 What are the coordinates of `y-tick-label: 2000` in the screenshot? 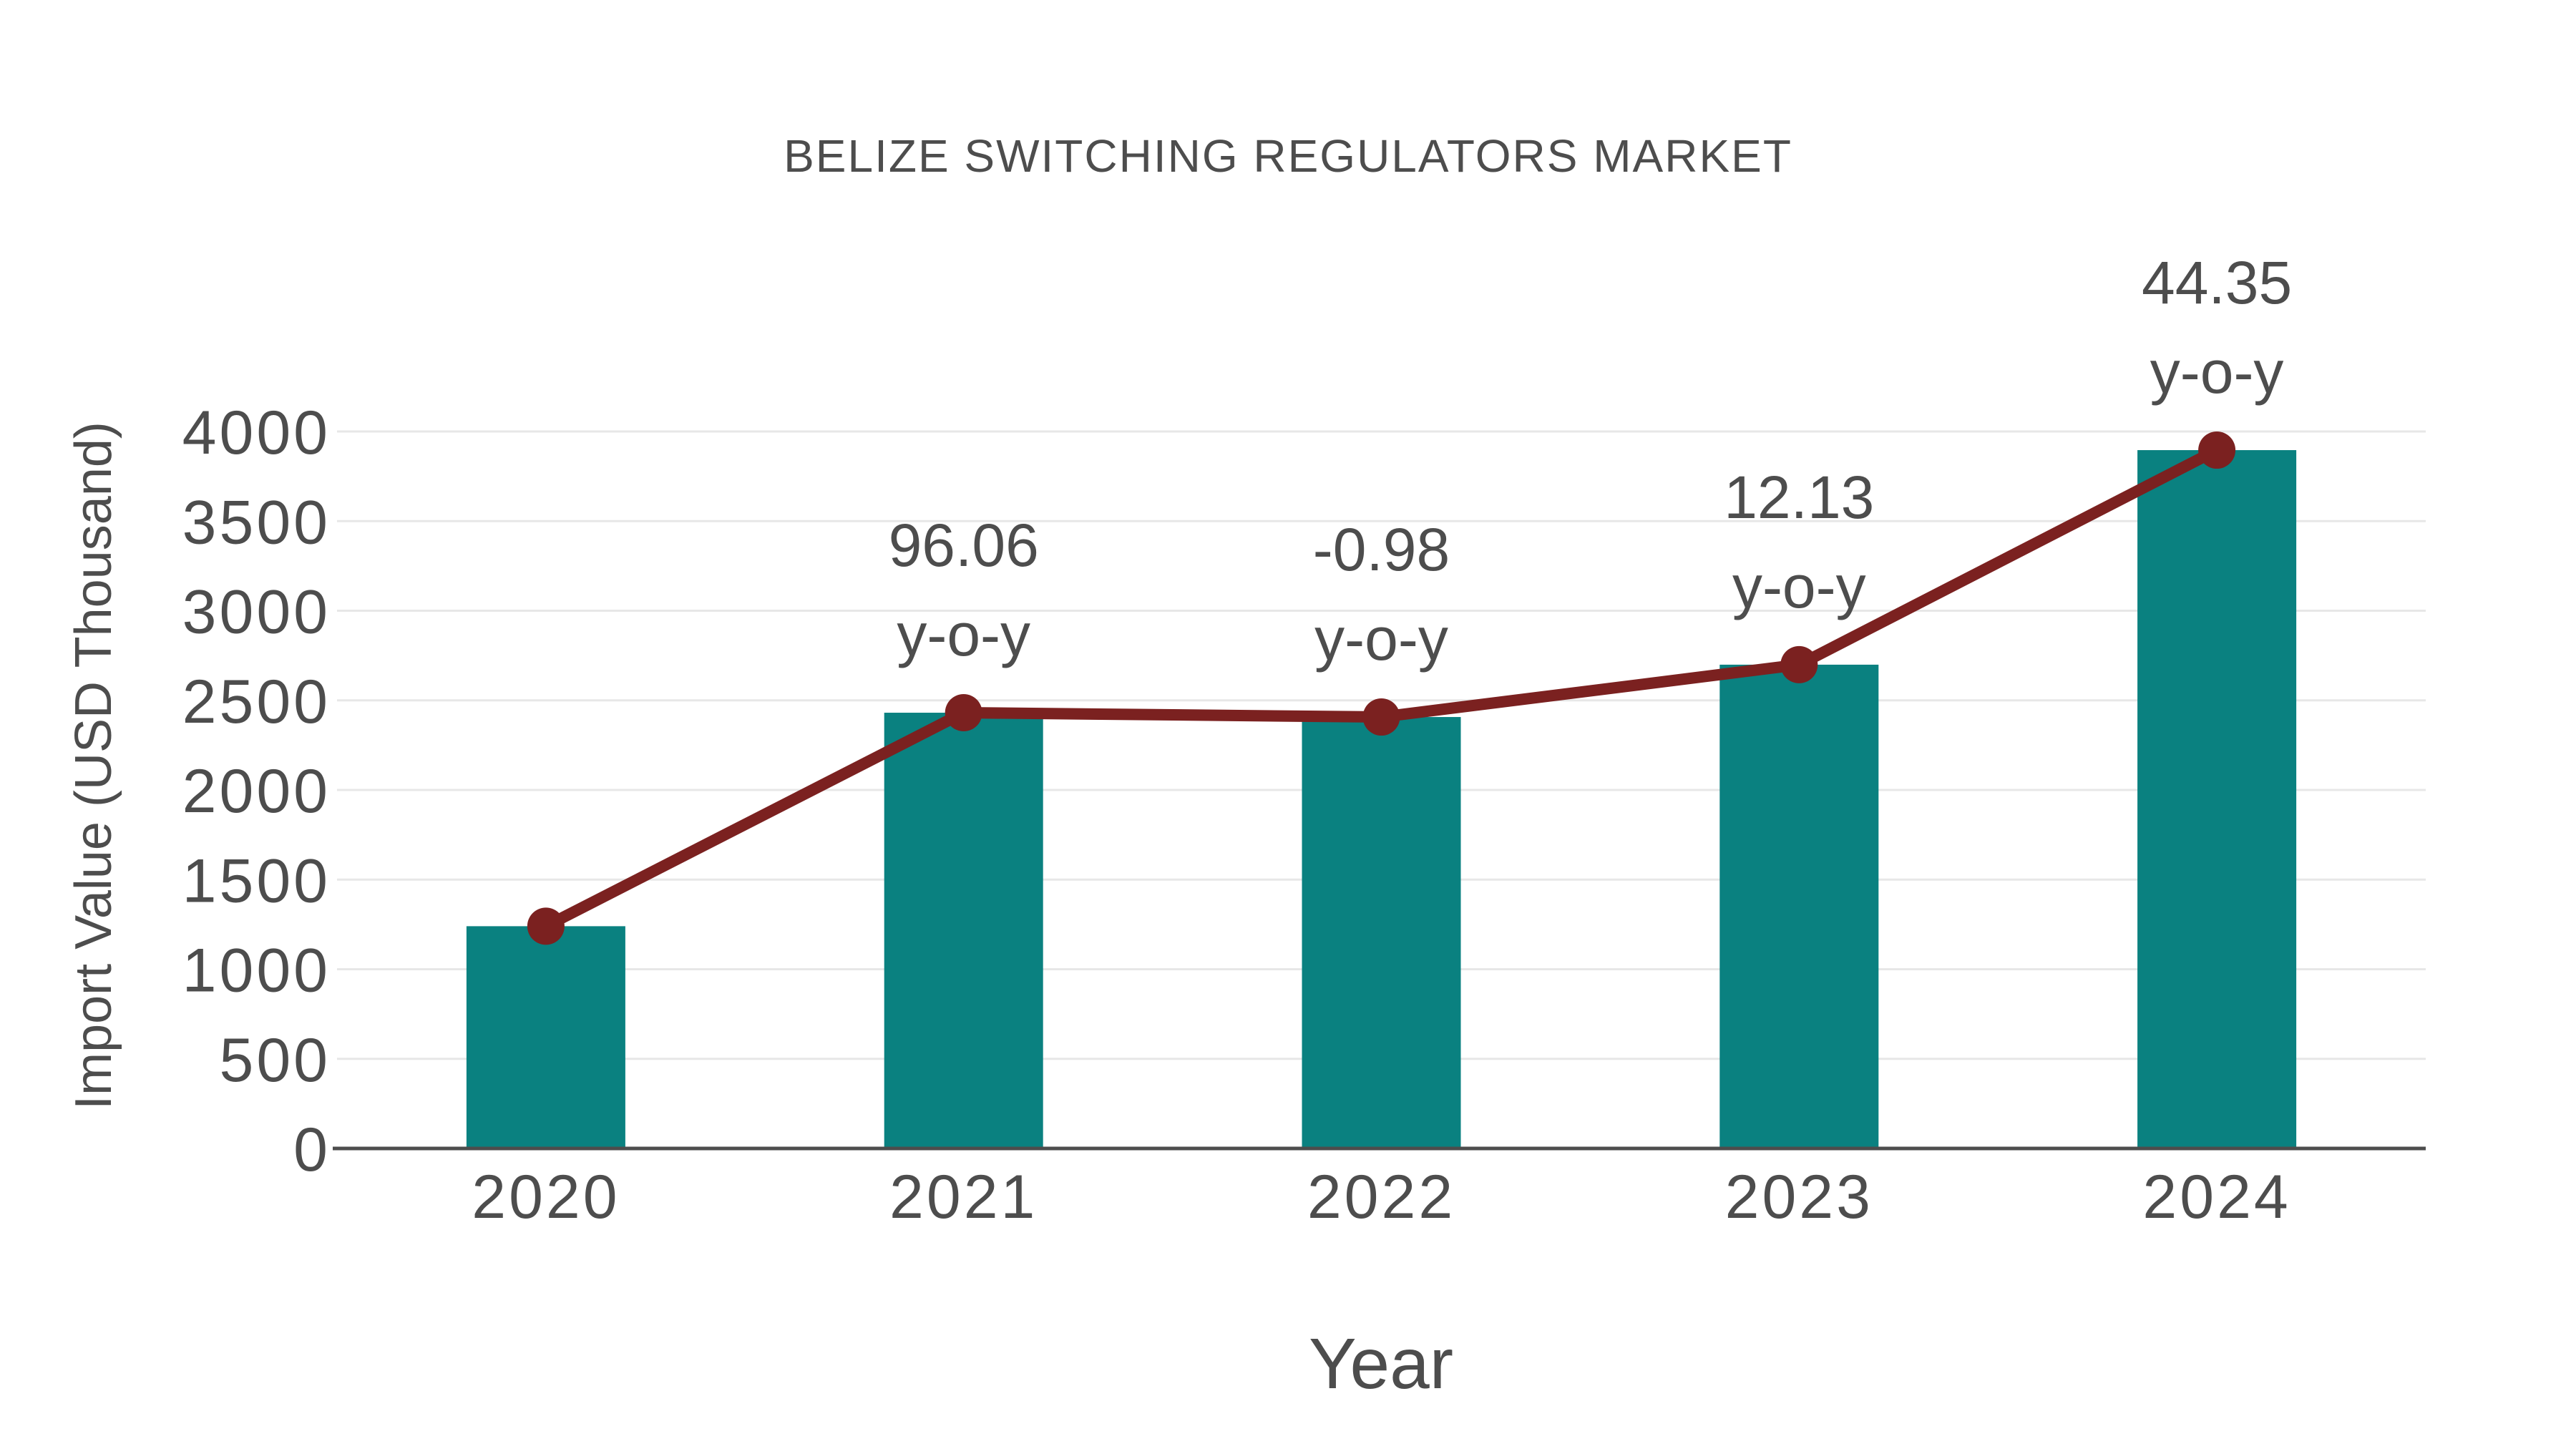 It's located at (256, 791).